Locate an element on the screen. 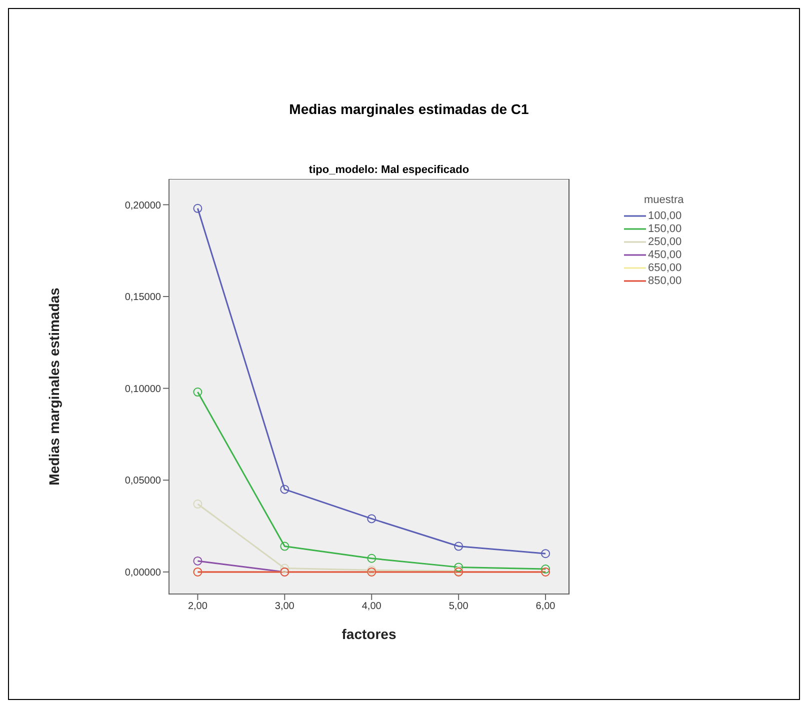  legend-label: 650,00 is located at coordinates (665, 268).